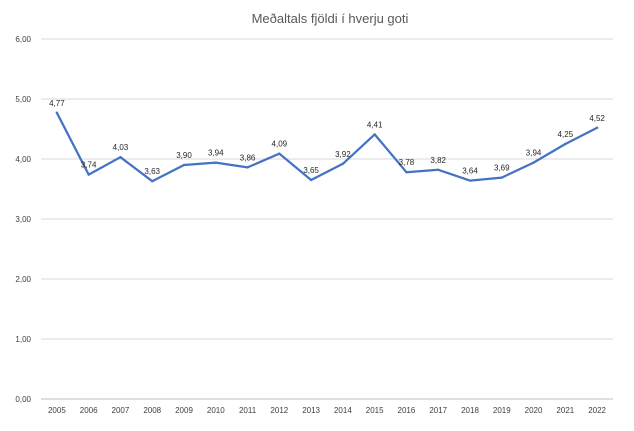 Image resolution: width=634 pixels, height=431 pixels. What do you see at coordinates (152, 171) in the screenshot?
I see `data-label: 3,63` at bounding box center [152, 171].